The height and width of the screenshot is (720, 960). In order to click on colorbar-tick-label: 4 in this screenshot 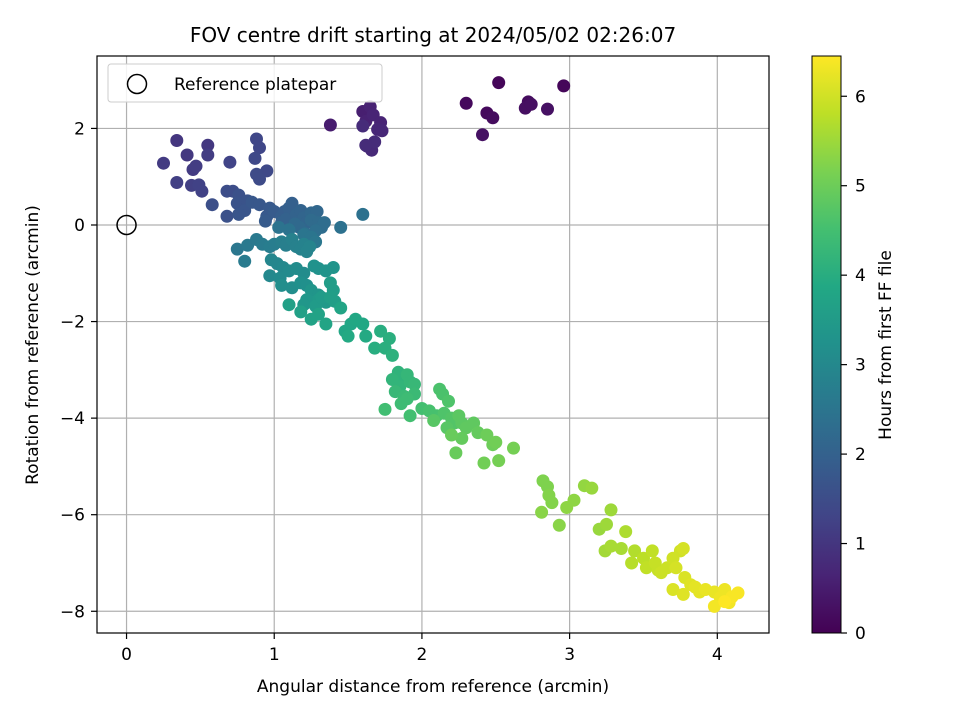, I will do `click(860, 276)`.